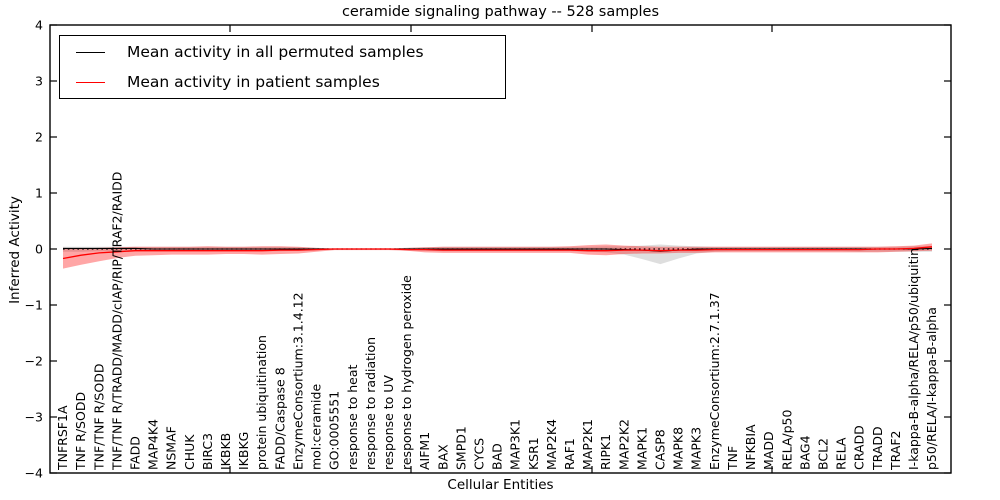 The image size is (1000, 500). Describe the element at coordinates (15, 250) in the screenshot. I see `y-axis-label: Inferred Activity` at that location.